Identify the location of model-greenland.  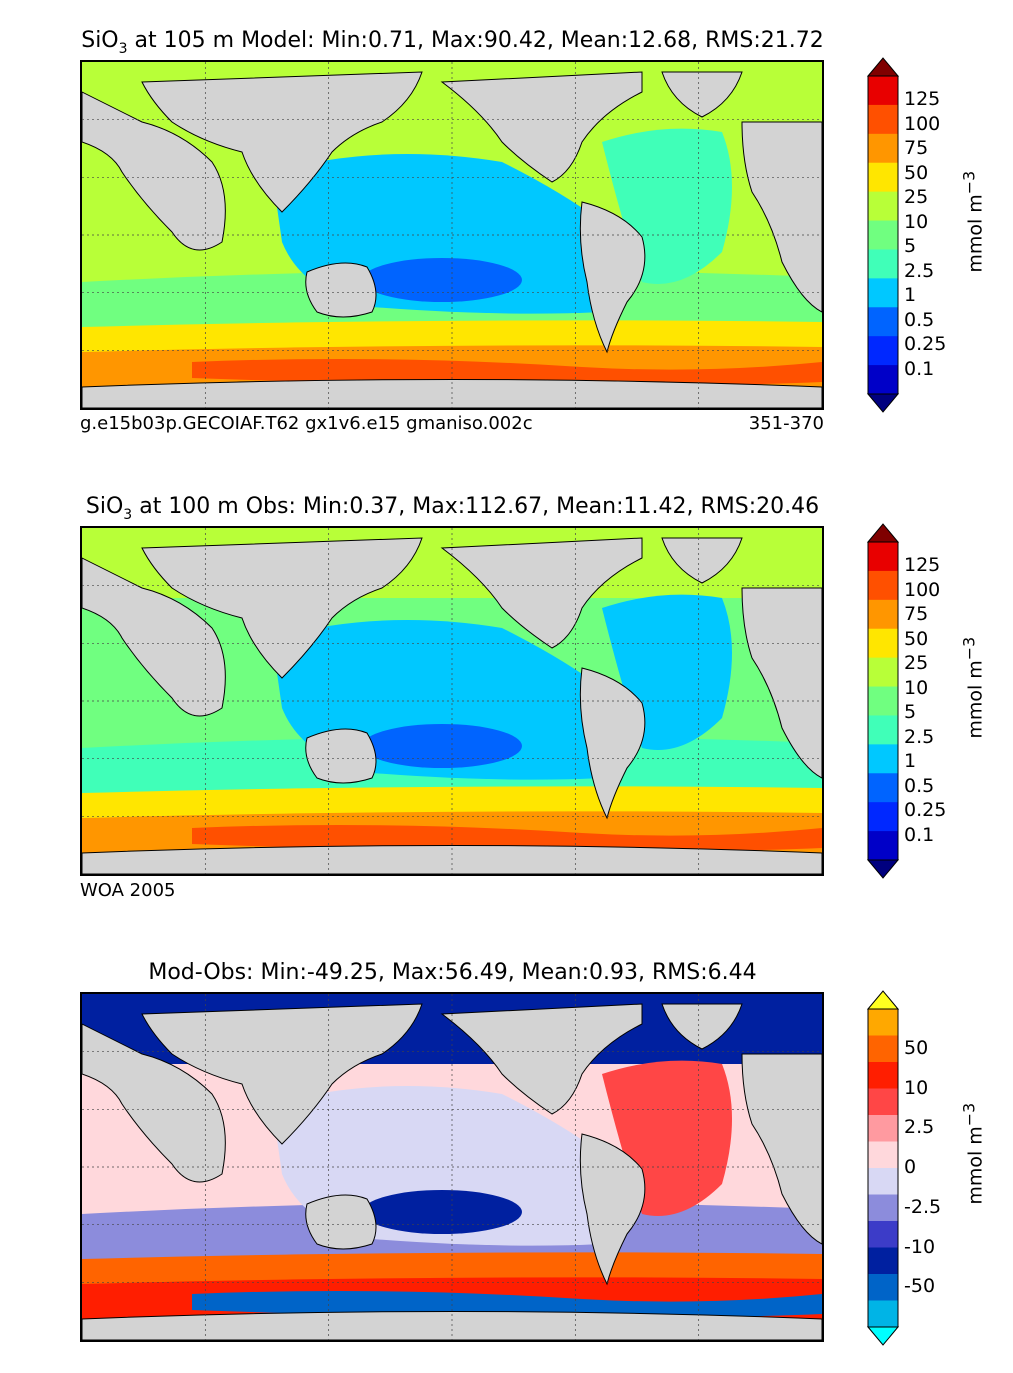
(702, 94).